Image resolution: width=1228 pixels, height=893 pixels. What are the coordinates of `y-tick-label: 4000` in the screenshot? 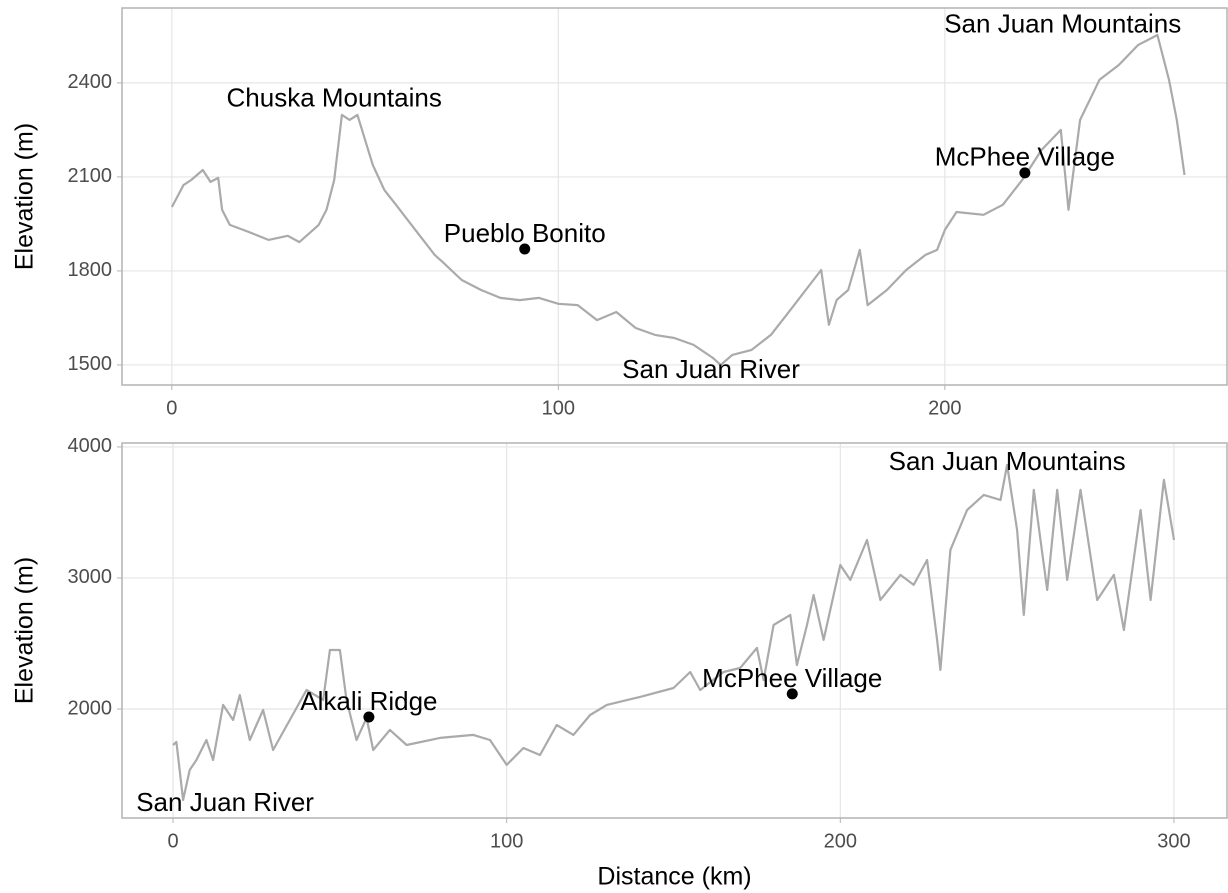 It's located at (90, 446).